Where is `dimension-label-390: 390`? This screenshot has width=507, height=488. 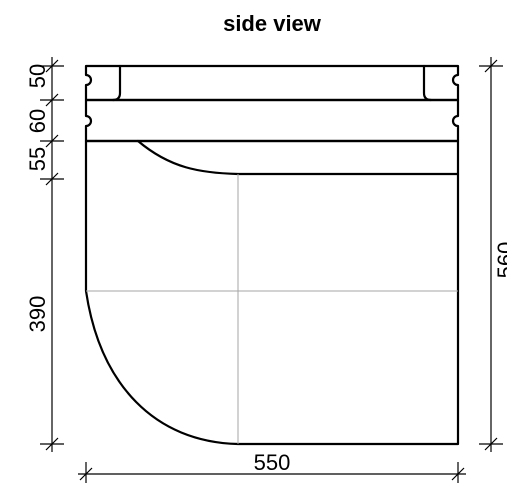 dimension-label-390: 390 is located at coordinates (37, 314).